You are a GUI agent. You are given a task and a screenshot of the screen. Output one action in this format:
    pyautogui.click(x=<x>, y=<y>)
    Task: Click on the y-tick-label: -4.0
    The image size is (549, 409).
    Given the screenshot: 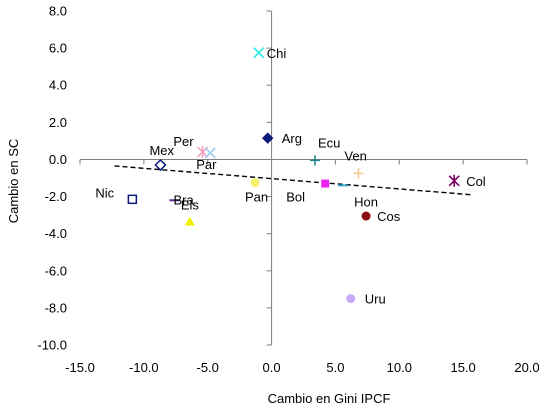 What is the action you would take?
    pyautogui.click(x=56, y=233)
    